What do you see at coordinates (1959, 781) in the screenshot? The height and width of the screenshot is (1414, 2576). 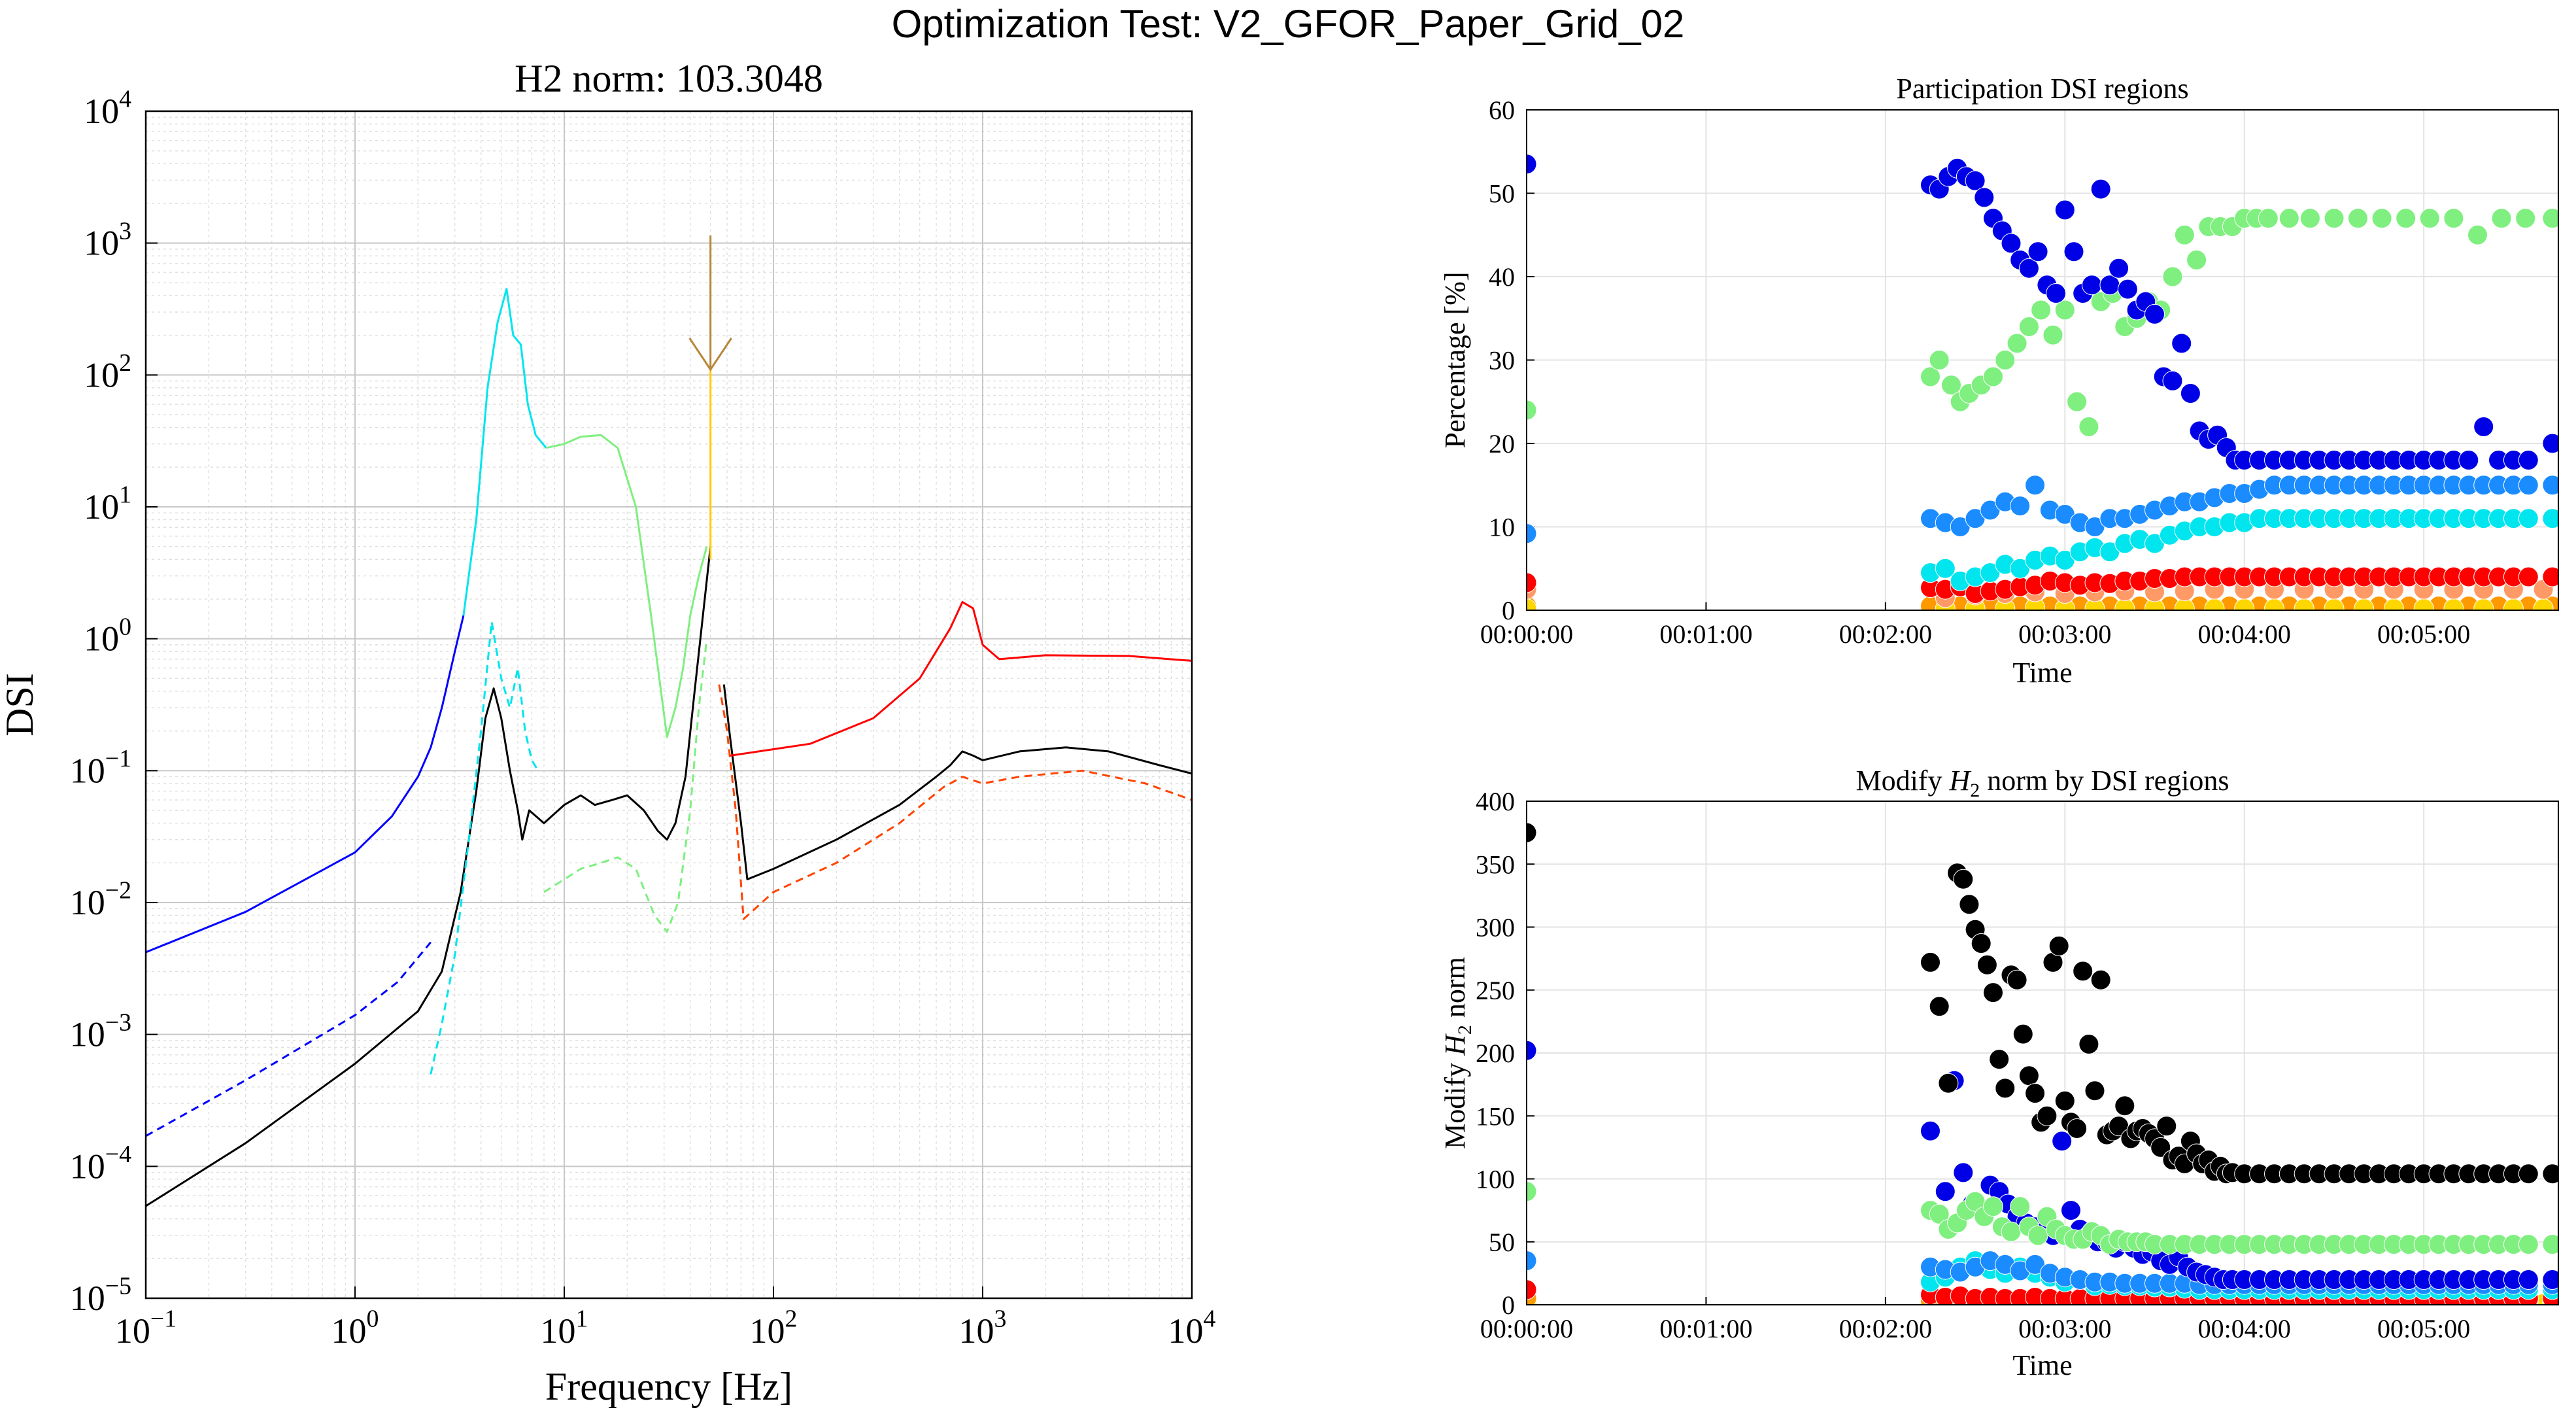 I see `title-part: H` at bounding box center [1959, 781].